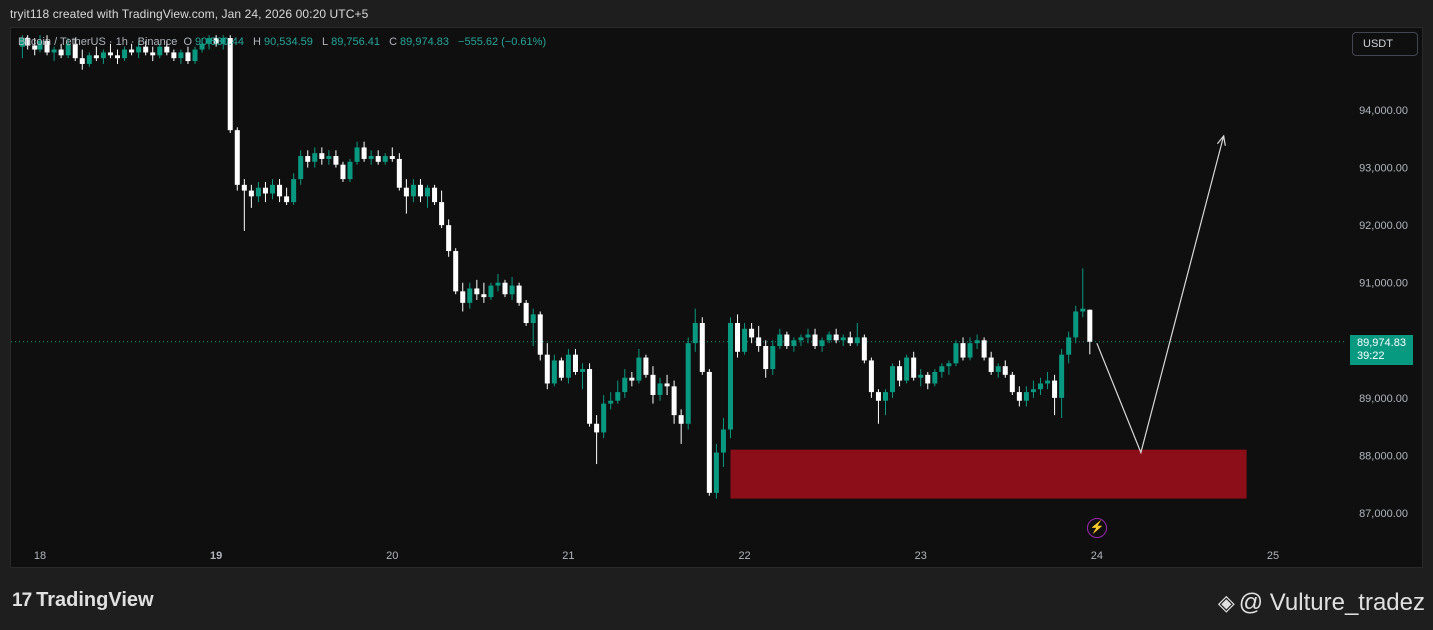 Image resolution: width=1433 pixels, height=630 pixels. I want to click on projection-arrow-head, so click(1221, 140).